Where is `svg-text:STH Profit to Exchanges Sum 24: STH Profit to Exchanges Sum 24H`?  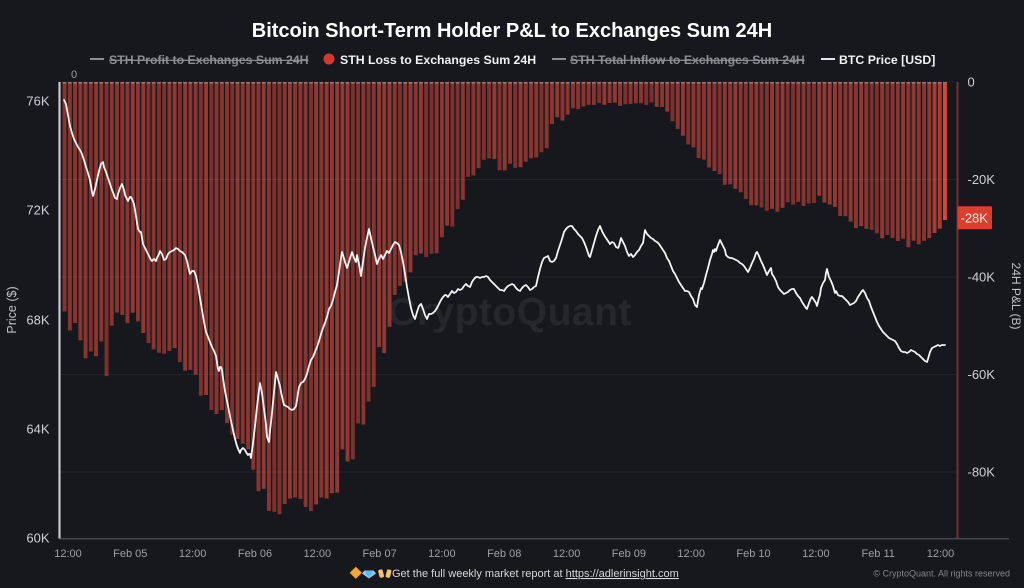
svg-text:STH Profit to Exchanges Sum 24: STH Profit to Exchanges Sum 24H is located at coordinates (209, 60).